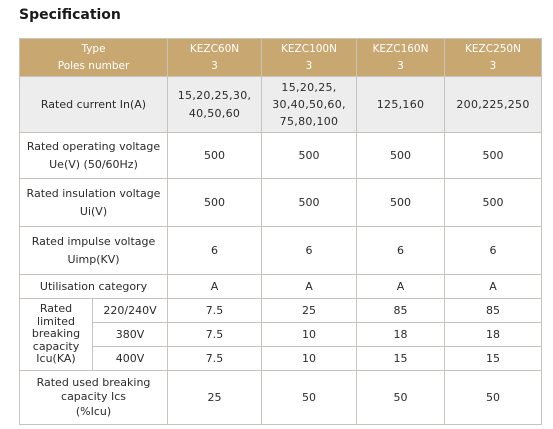 This screenshot has height=429, width=553. I want to click on model-header-kezc100n: KEZC100N 3, so click(309, 58).